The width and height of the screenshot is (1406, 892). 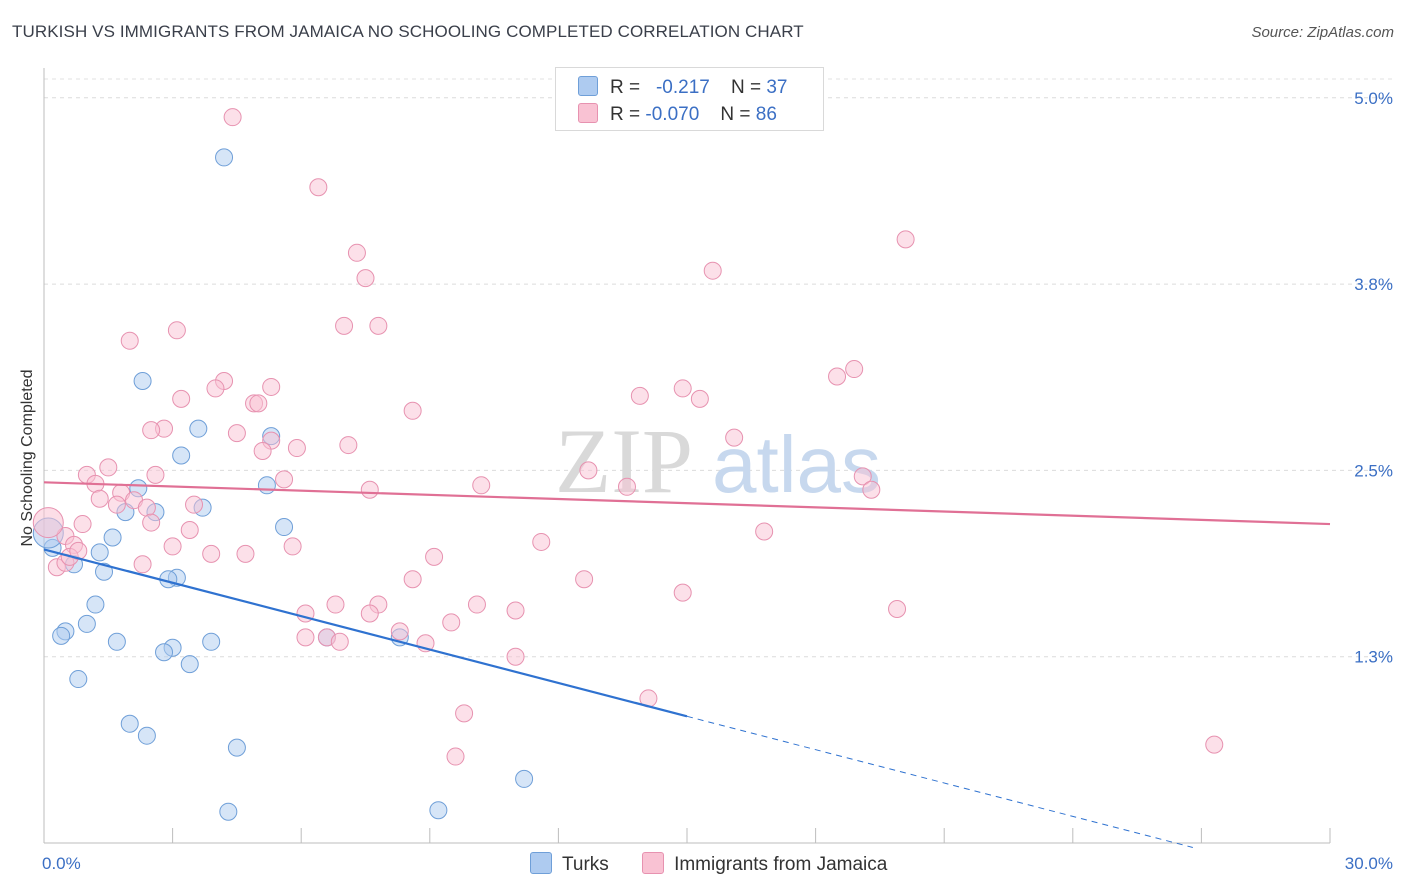 I want to click on legend-item-turks: Turks, so click(x=569, y=864).